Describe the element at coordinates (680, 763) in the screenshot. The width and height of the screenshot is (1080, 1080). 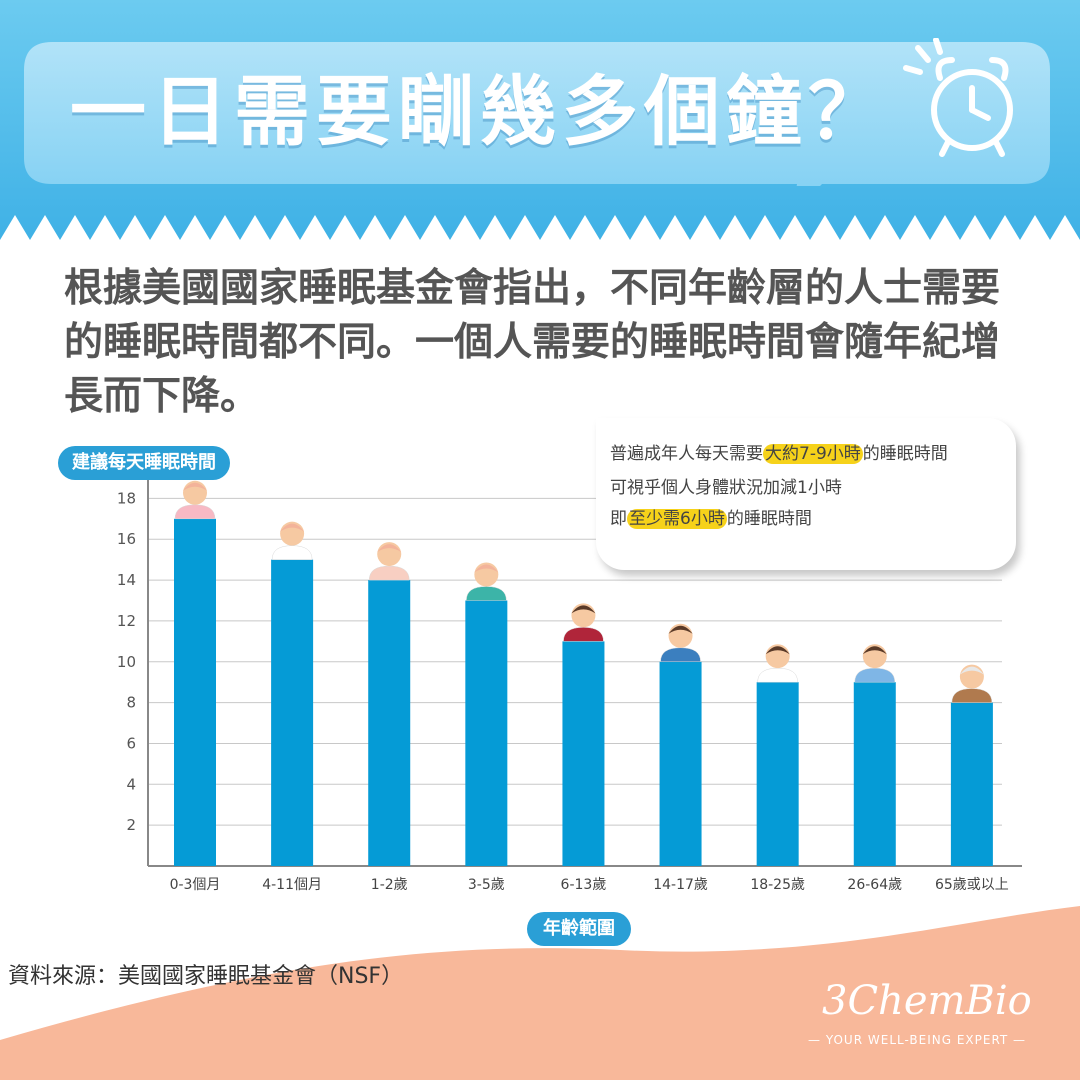
I see `bar-14-17歲` at that location.